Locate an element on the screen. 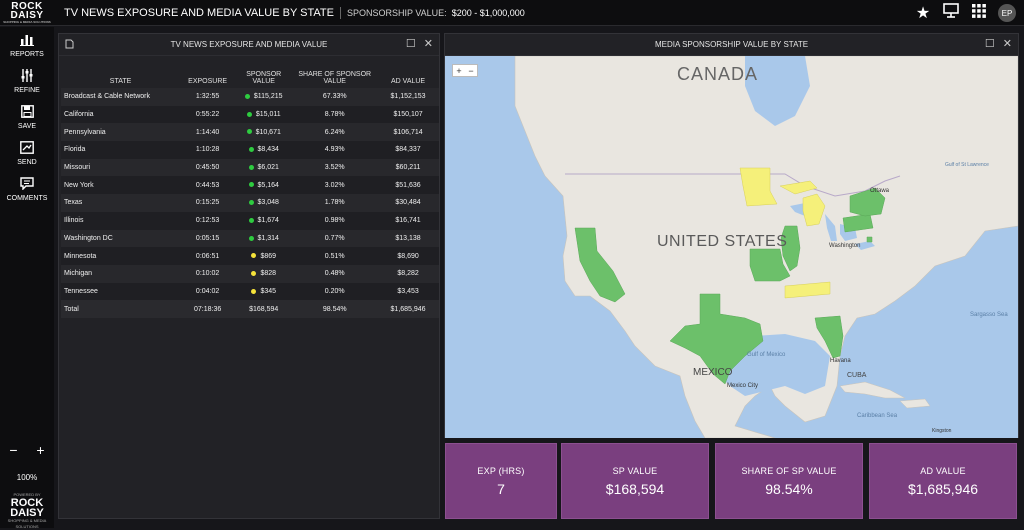 The image size is (1024, 530). powered-line-1: ROCK is located at coordinates (27, 503).